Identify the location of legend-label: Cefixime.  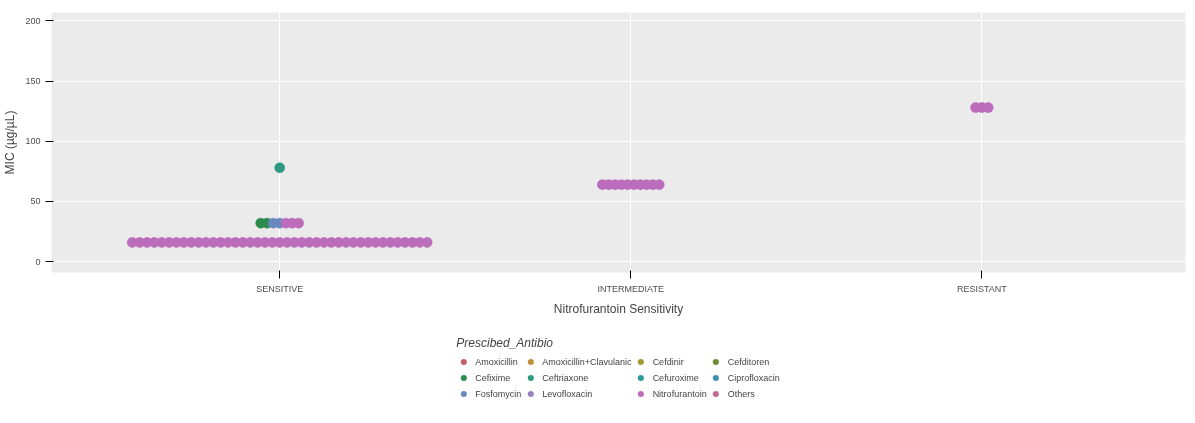
(493, 378).